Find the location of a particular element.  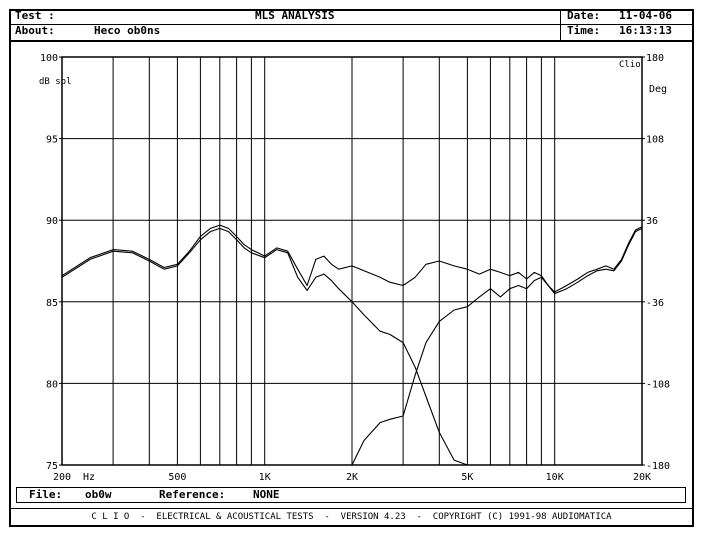

x-axis-ticks: 200 500 1K 2K 5K 10K 20K is located at coordinates (352, 477).